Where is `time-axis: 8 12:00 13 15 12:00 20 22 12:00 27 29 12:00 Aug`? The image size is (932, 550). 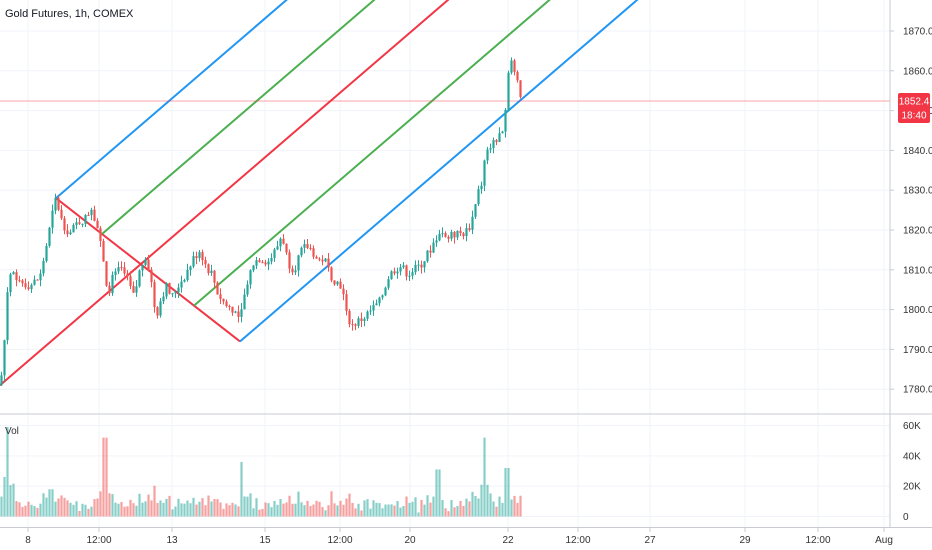
time-axis: 8 12:00 13 15 12:00 20 22 12:00 27 29 12:00 Aug is located at coordinates (459, 537).